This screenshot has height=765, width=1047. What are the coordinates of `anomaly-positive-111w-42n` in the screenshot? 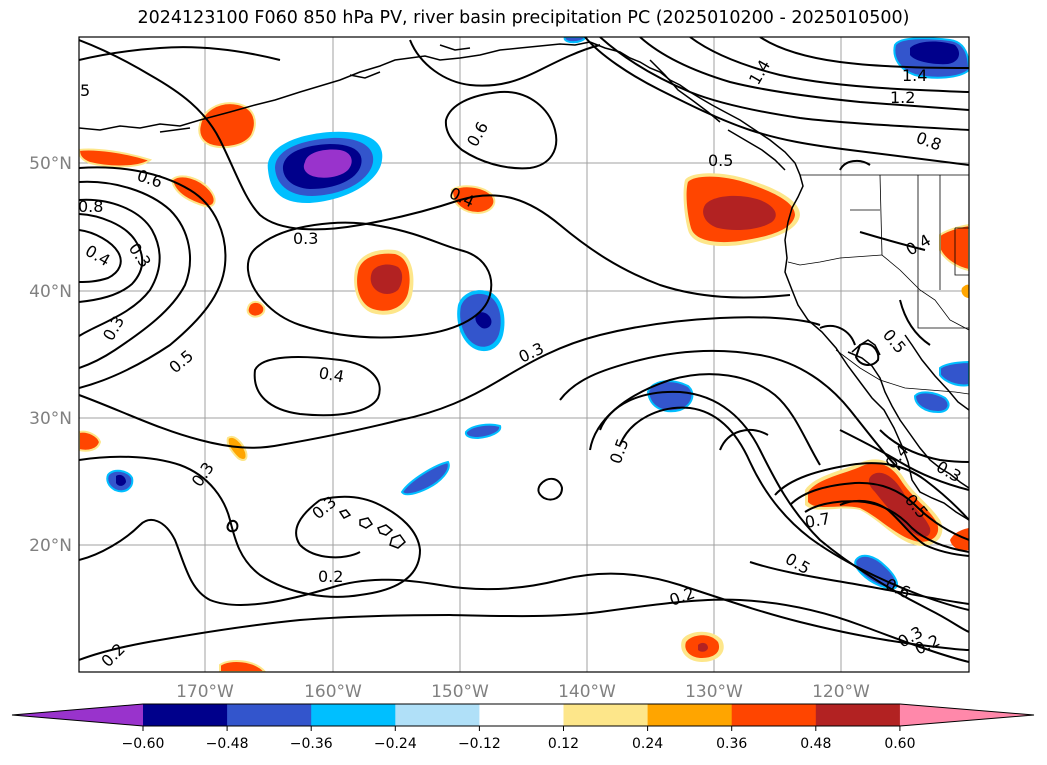 It's located at (954, 247).